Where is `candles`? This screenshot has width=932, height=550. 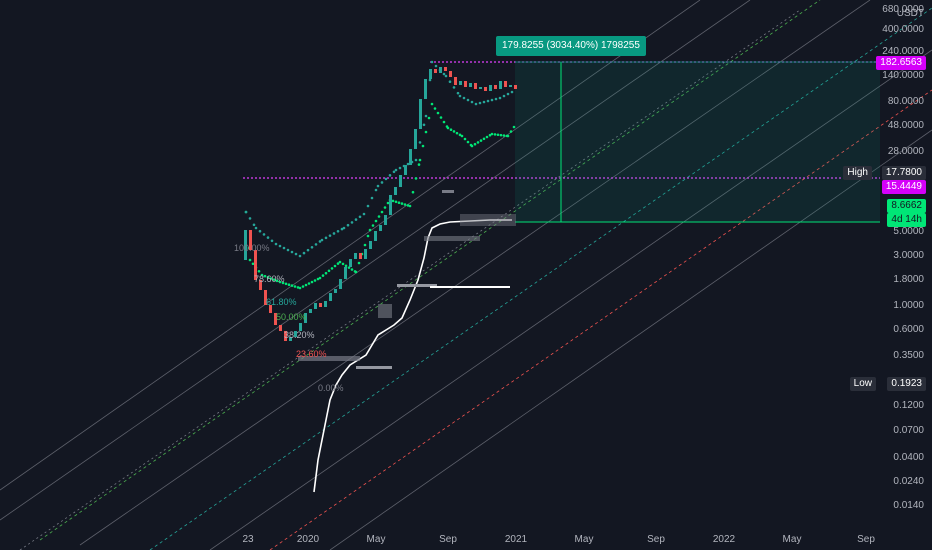
candles is located at coordinates (380, 204).